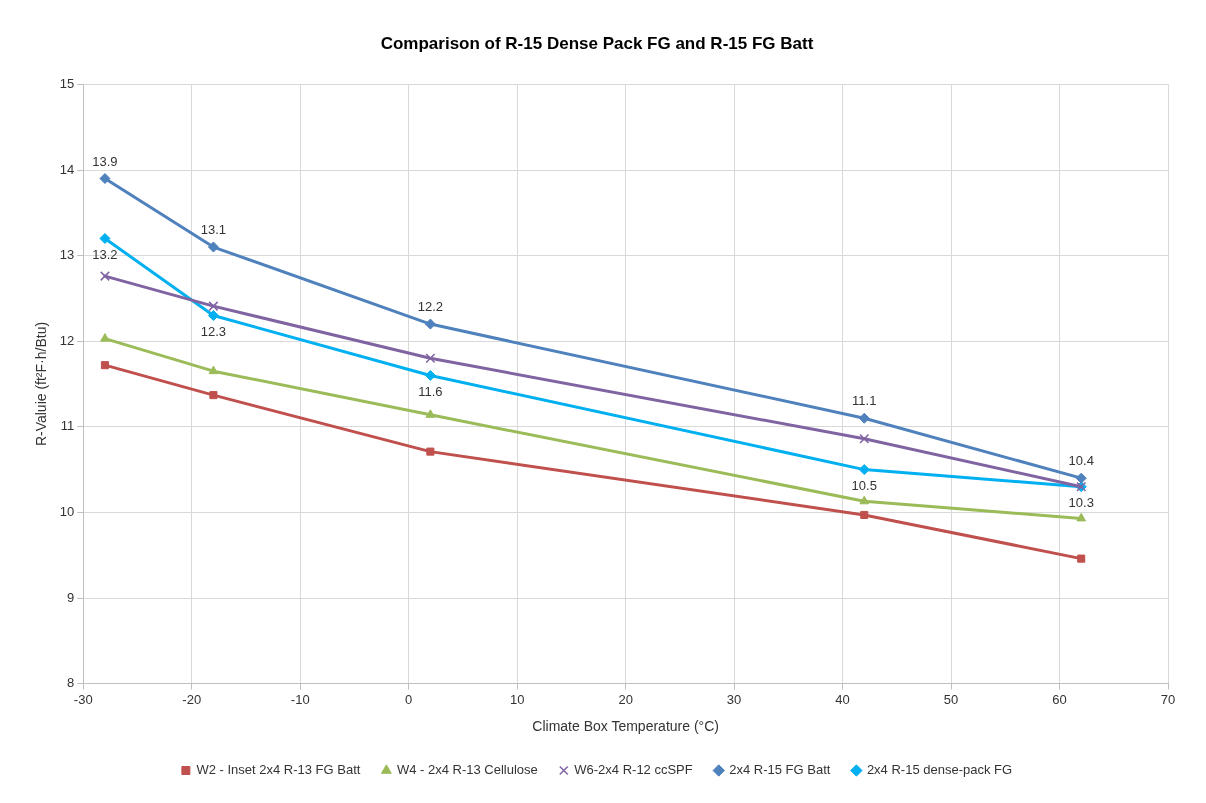 The width and height of the screenshot is (1206, 803). I want to click on data-label: 12.3, so click(213, 331).